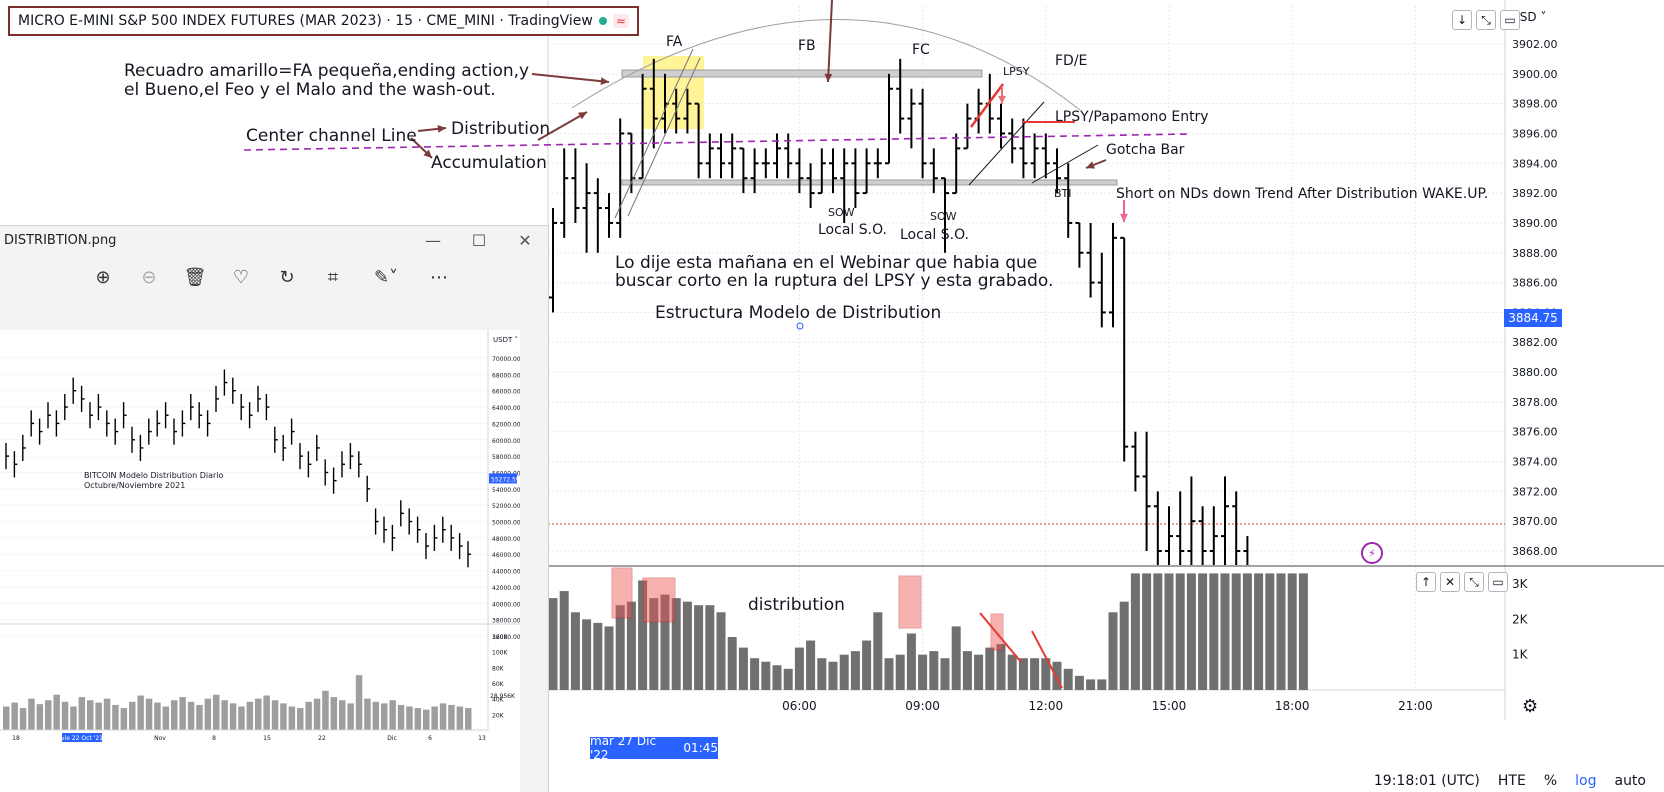 The height and width of the screenshot is (792, 1664). I want to click on viewer-titlebar: DISTRIBTION.png — ☐ ✕, so click(274, 240).